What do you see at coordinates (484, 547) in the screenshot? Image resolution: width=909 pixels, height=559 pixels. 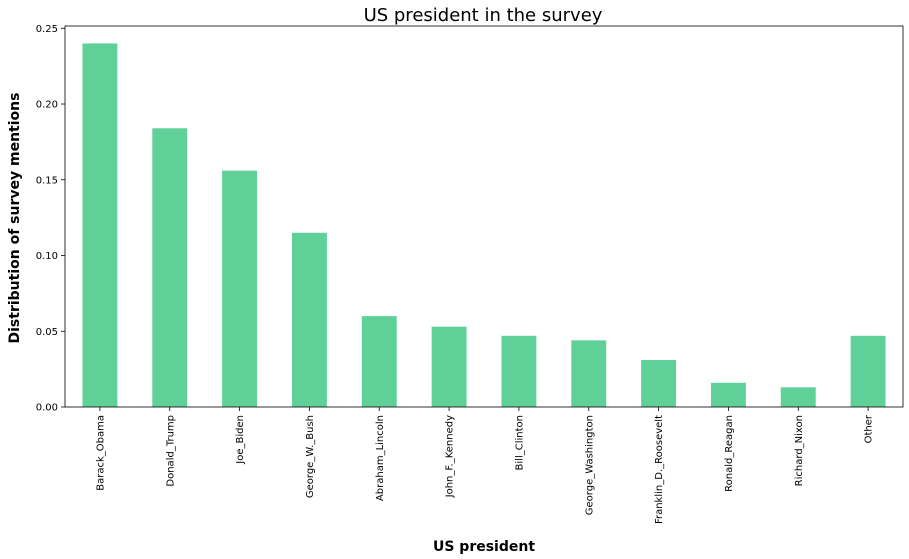 I see `x-axis-label: US president` at bounding box center [484, 547].